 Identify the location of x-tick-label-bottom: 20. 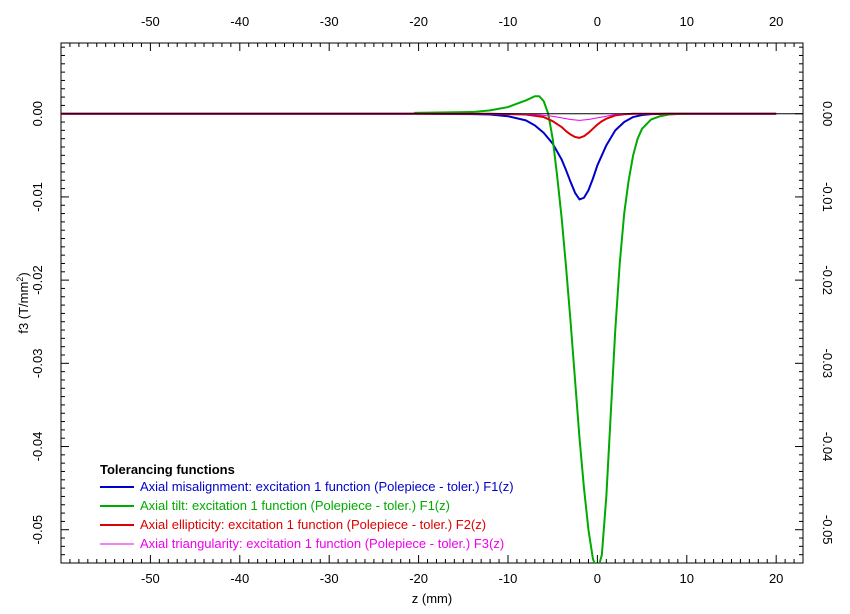
(776, 578).